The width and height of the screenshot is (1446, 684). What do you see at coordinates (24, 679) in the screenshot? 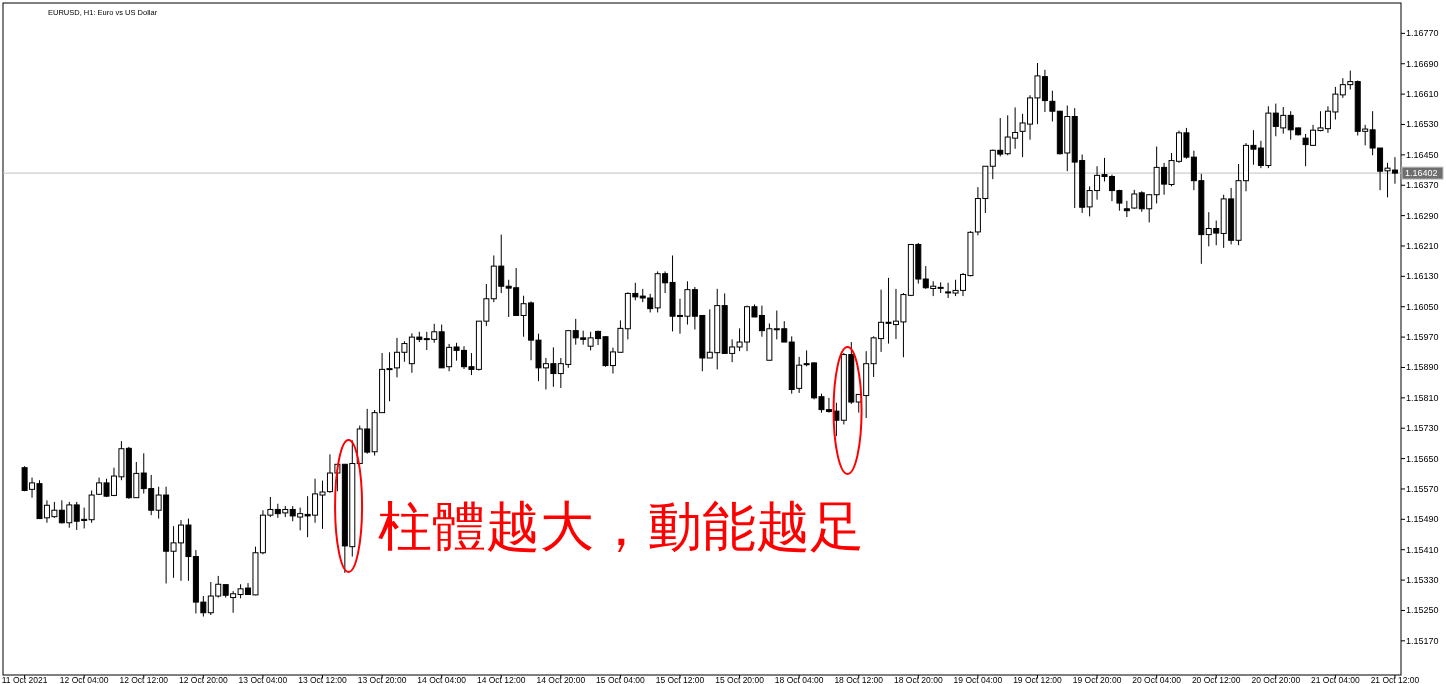
I see `xtick-label: 11 Oct 2021` at bounding box center [24, 679].